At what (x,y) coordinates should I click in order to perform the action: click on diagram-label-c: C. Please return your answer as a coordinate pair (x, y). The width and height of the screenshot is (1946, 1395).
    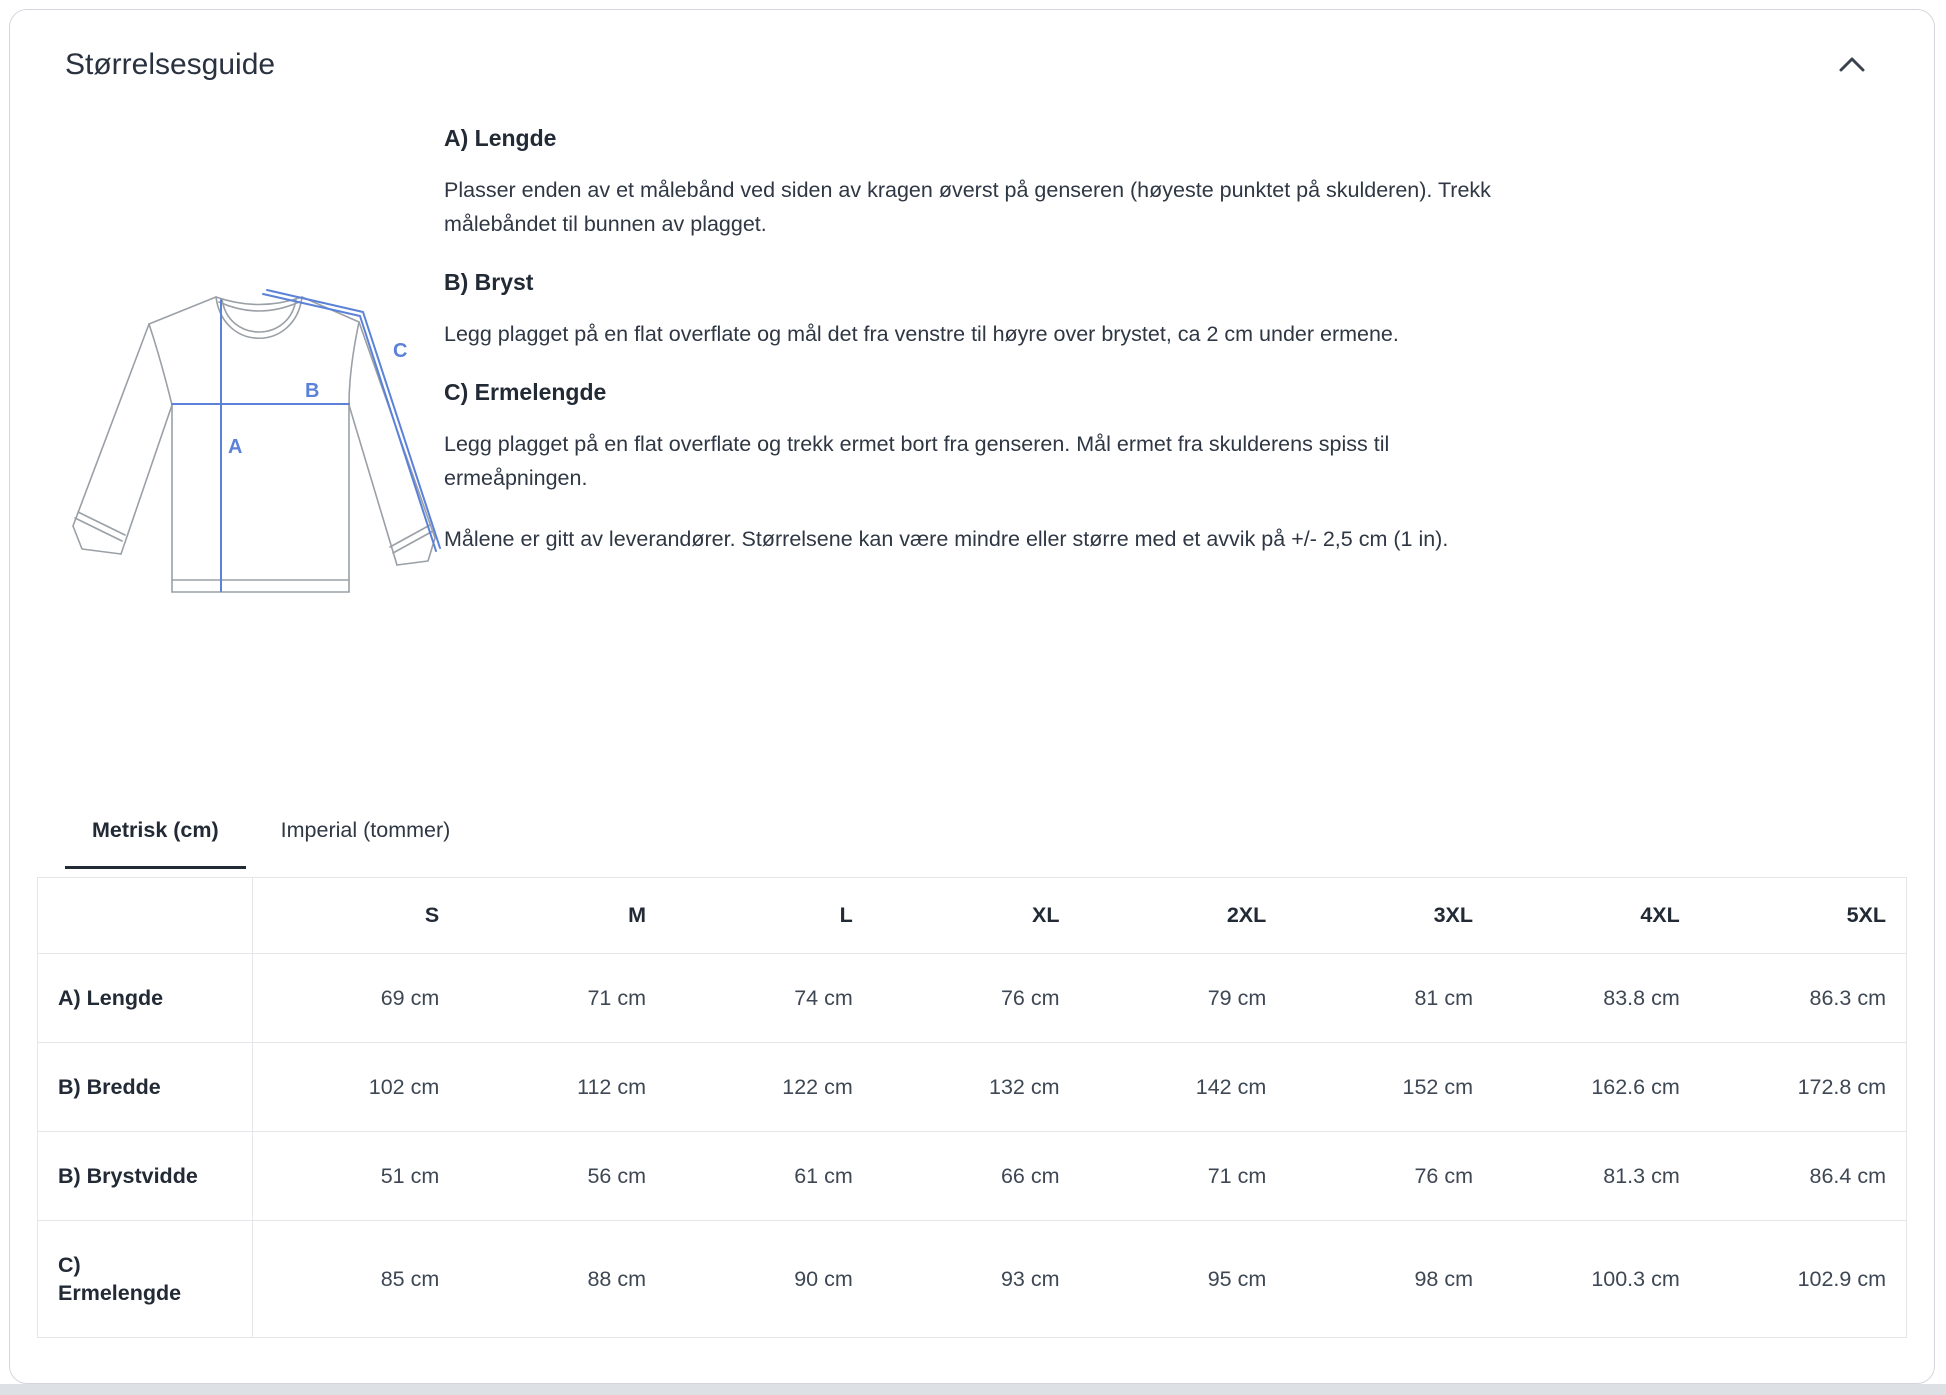
    Looking at the image, I should click on (400, 351).